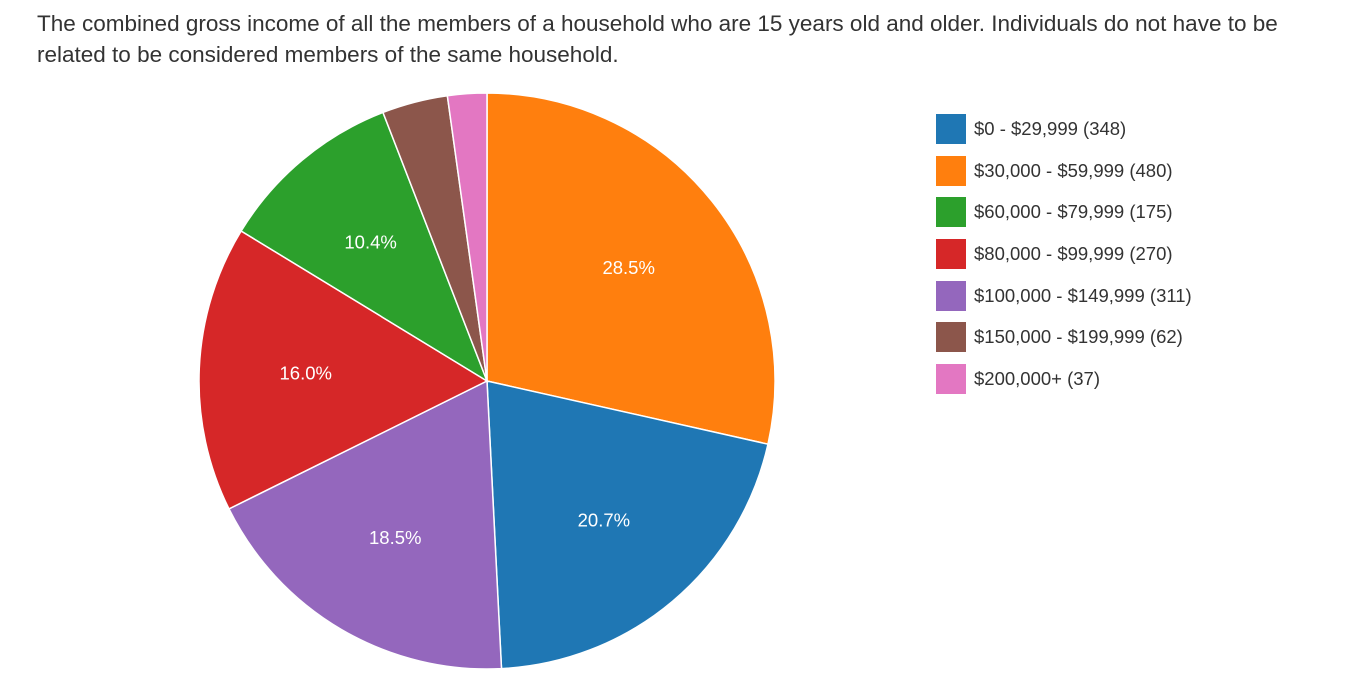  I want to click on legend-label: $100,000 - $149,999 (311), so click(1083, 295).